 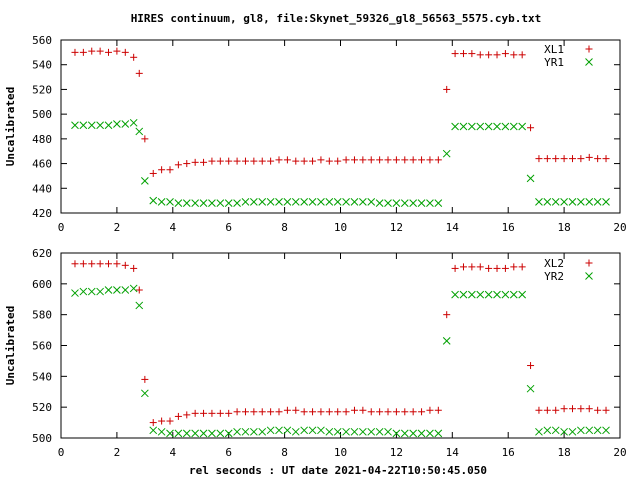 What do you see at coordinates (619, 452) in the screenshot?
I see `x-tick-label: 20` at bounding box center [619, 452].